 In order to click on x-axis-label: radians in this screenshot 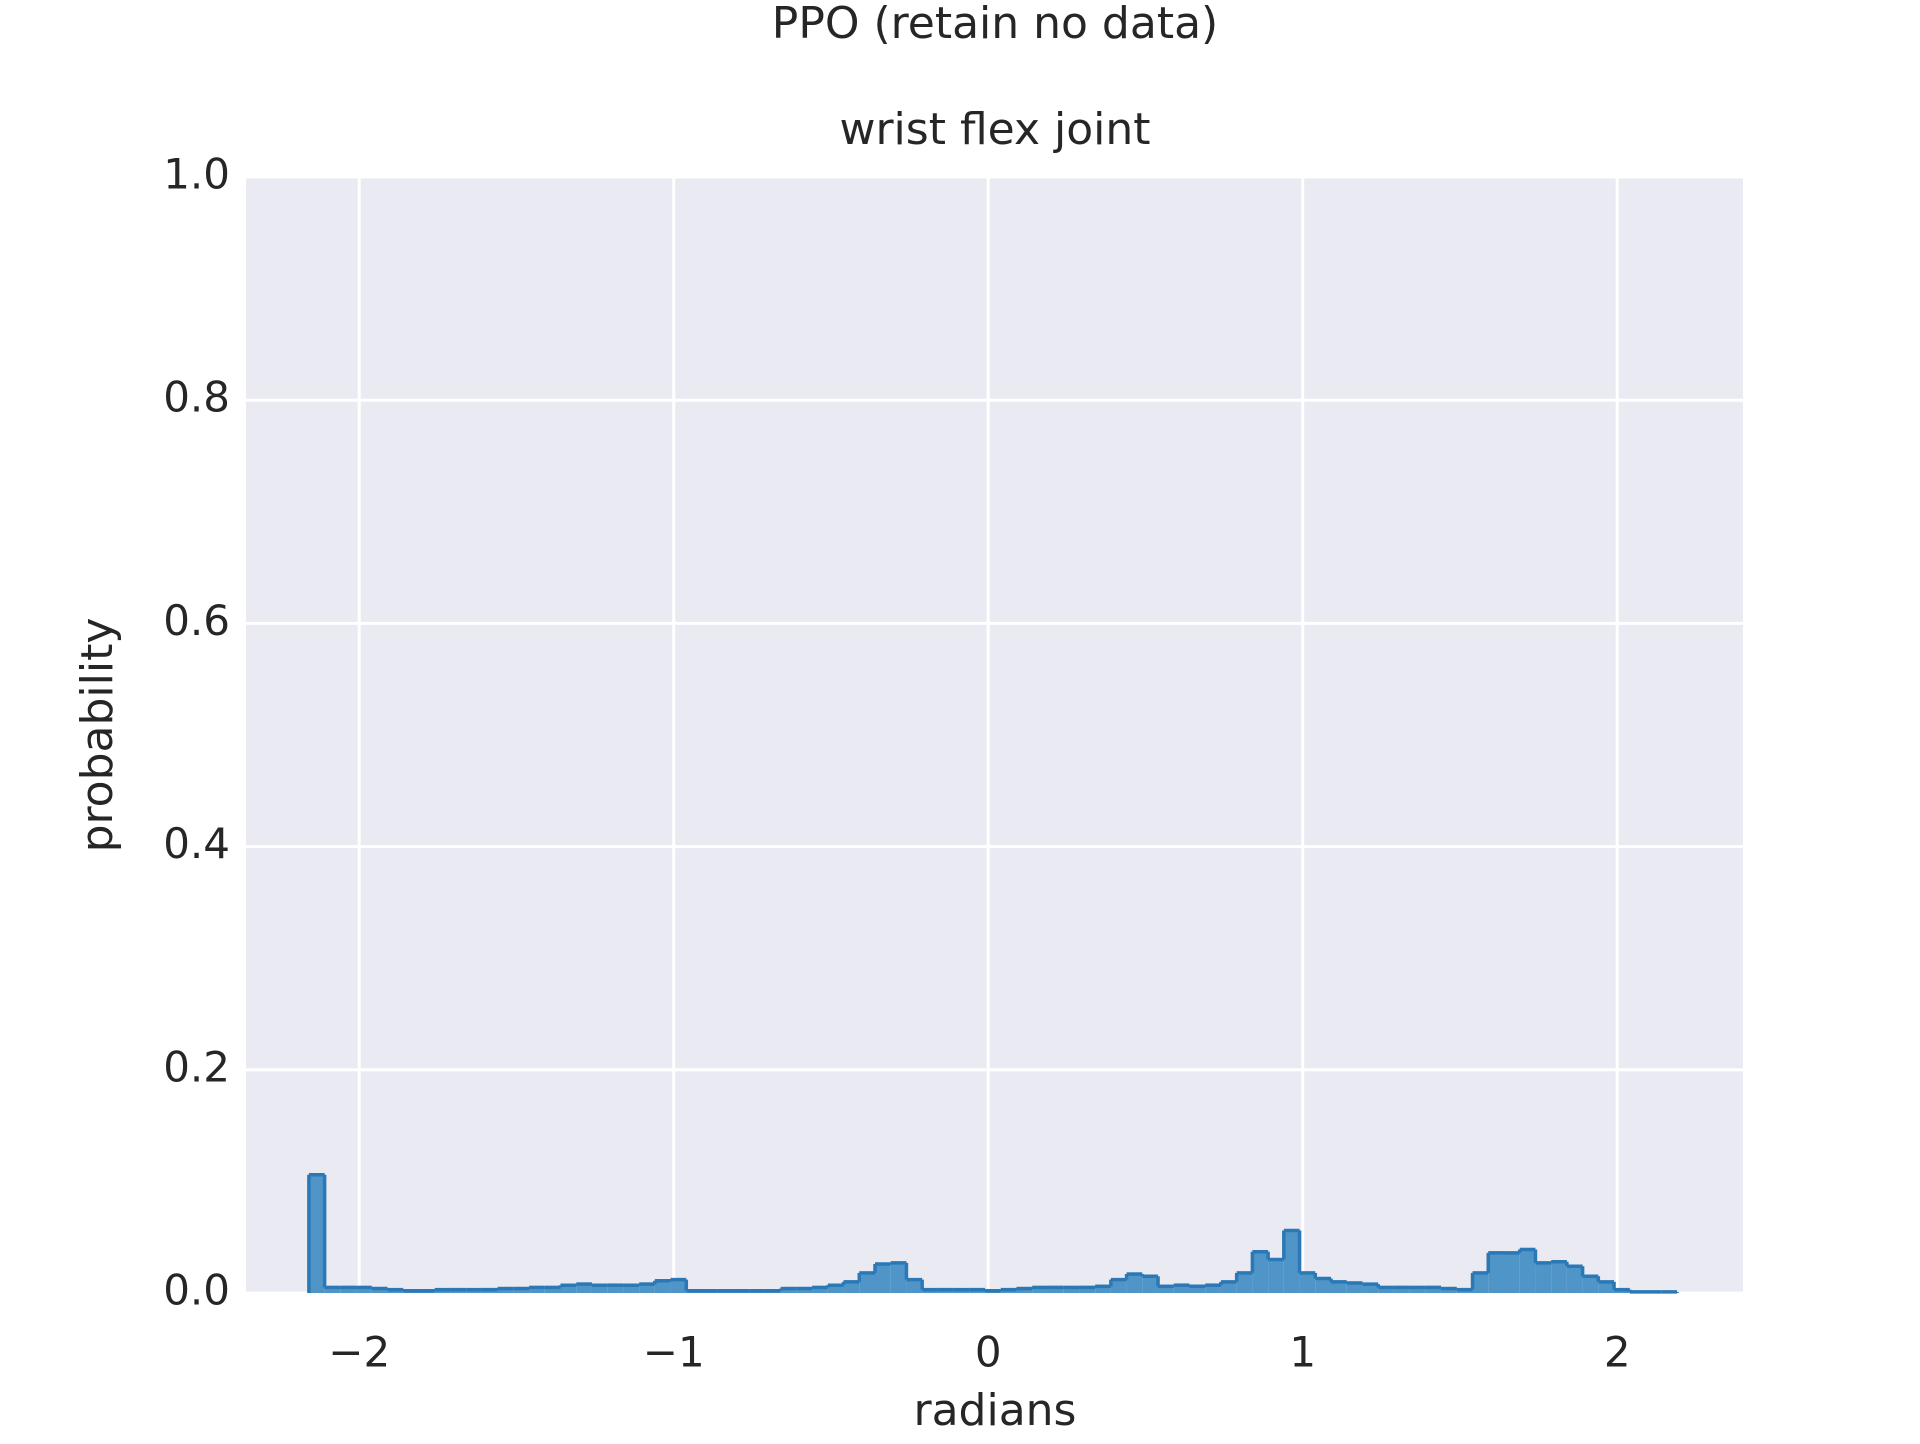, I will do `click(995, 1410)`.